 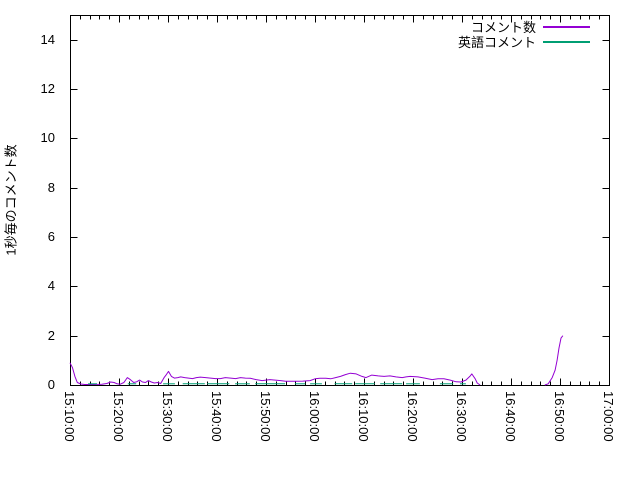 I want to click on legend-row-english-comments: 英語コメント, so click(x=523, y=42).